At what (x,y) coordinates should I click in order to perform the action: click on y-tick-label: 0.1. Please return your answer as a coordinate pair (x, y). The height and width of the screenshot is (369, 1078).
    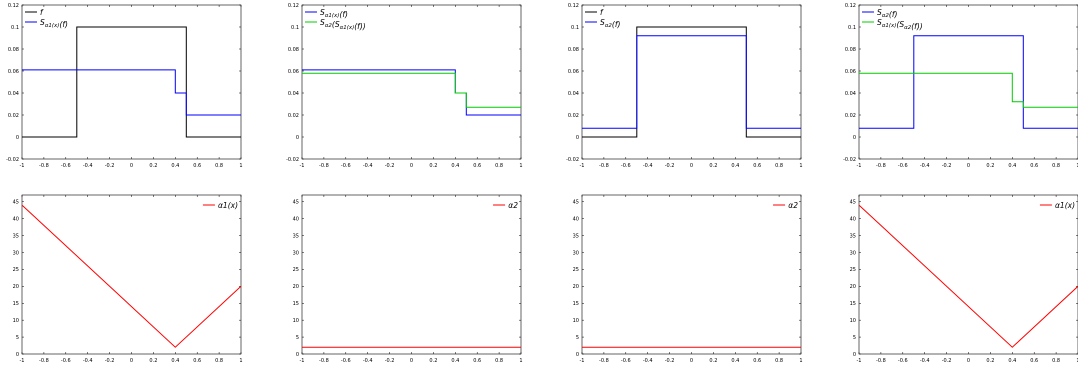
    Looking at the image, I should click on (575, 28).